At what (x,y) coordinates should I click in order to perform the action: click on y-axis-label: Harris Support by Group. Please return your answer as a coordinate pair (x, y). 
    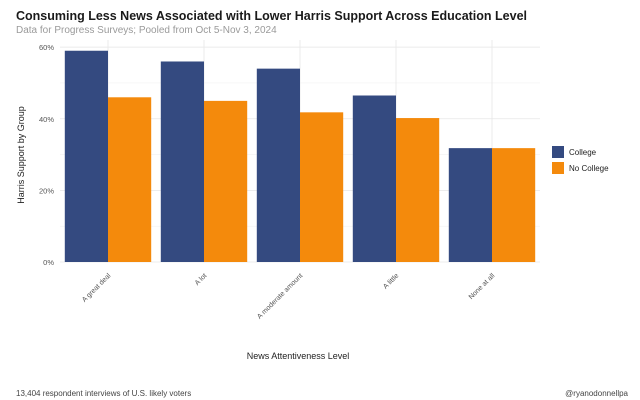
    Looking at the image, I should click on (21, 155).